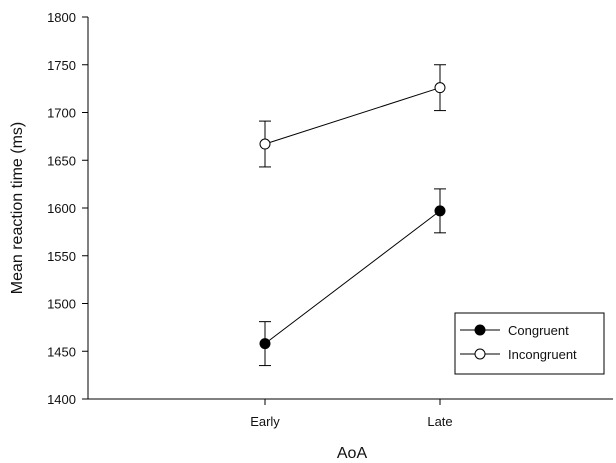 The height and width of the screenshot is (463, 616). What do you see at coordinates (265, 421) in the screenshot?
I see `x-tick-label: Early` at bounding box center [265, 421].